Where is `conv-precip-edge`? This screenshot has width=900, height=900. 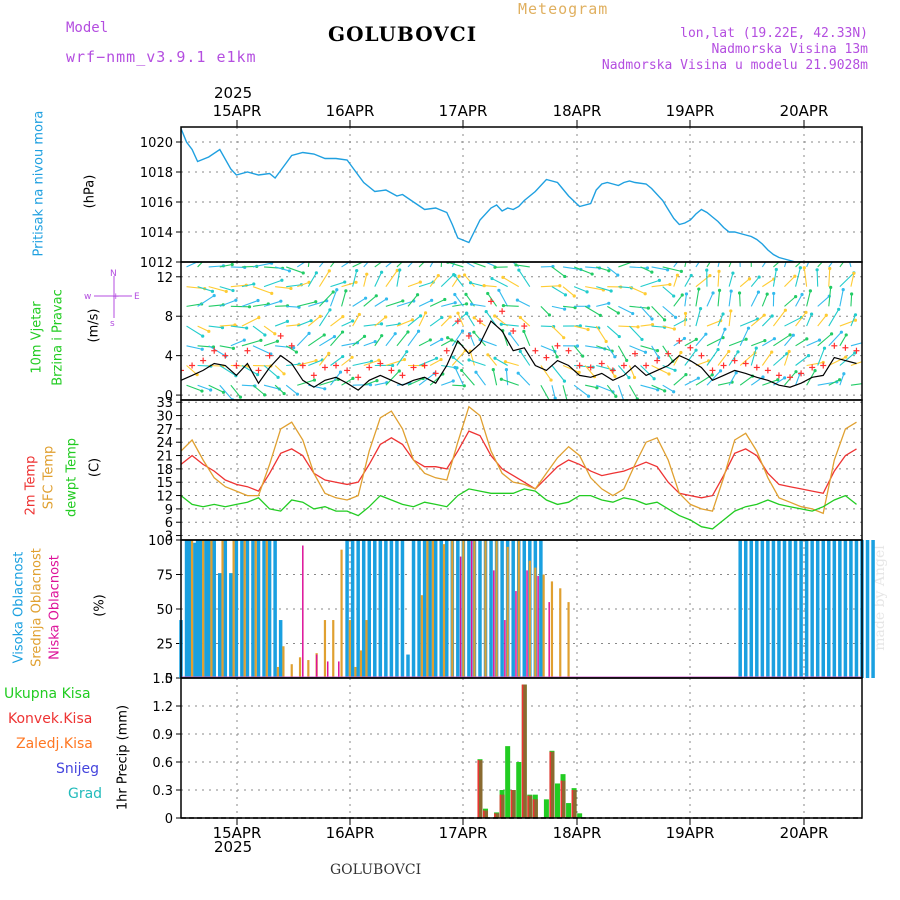 conv-precip-edge is located at coordinates (478, 789).